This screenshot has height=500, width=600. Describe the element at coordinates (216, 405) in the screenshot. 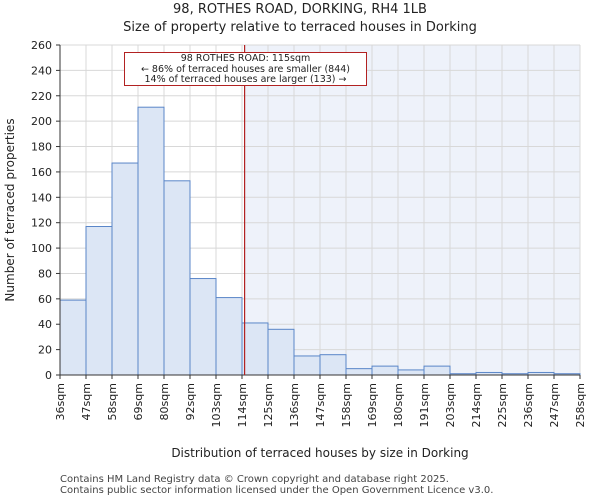

I see `x-tick-label: 103sqm` at that location.